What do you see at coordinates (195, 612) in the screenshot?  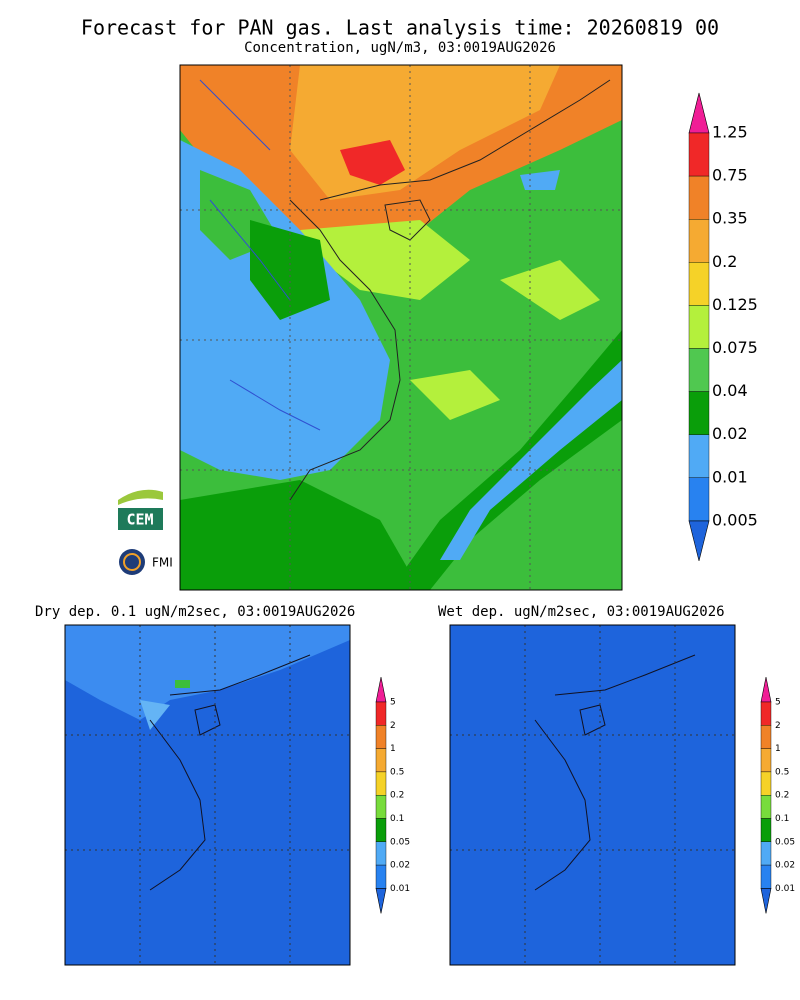 I see `panel-title: Dry dep. 0.1 ugN/m2sec, 03:0019AUG2026` at bounding box center [195, 612].